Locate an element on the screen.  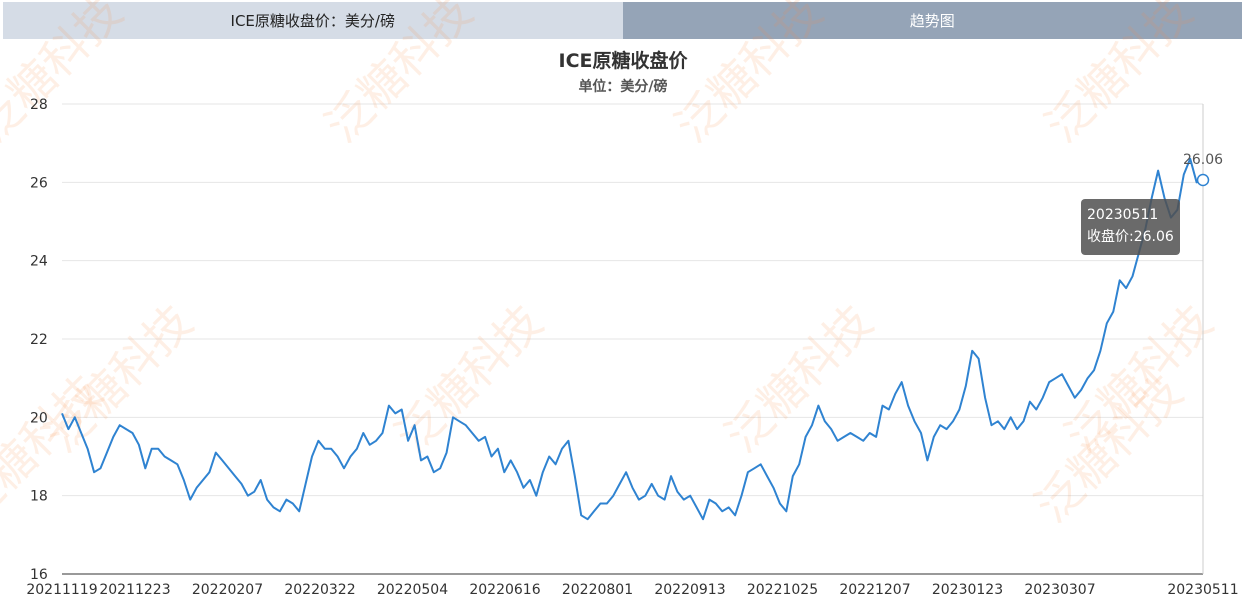
data-tooltip: 20230511 收盘价:26.06 is located at coordinates (1130, 227).